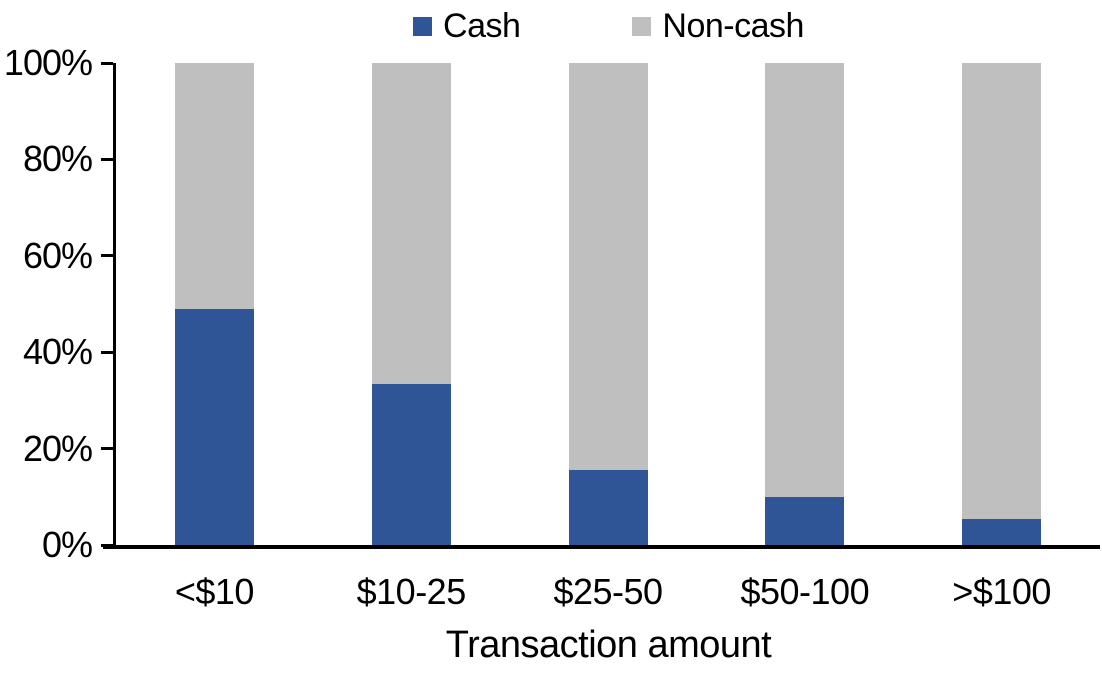 The image size is (1102, 673). Describe the element at coordinates (57, 352) in the screenshot. I see `y-tick-label: 40%` at that location.